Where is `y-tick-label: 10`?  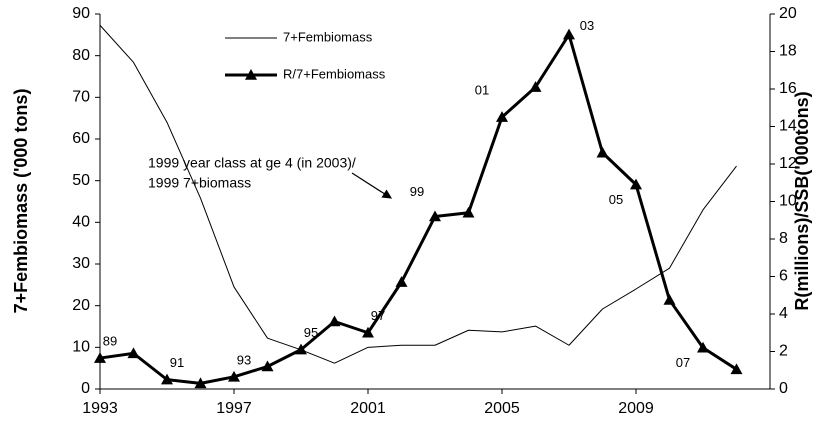
y-tick-label: 10 is located at coordinates (81, 347).